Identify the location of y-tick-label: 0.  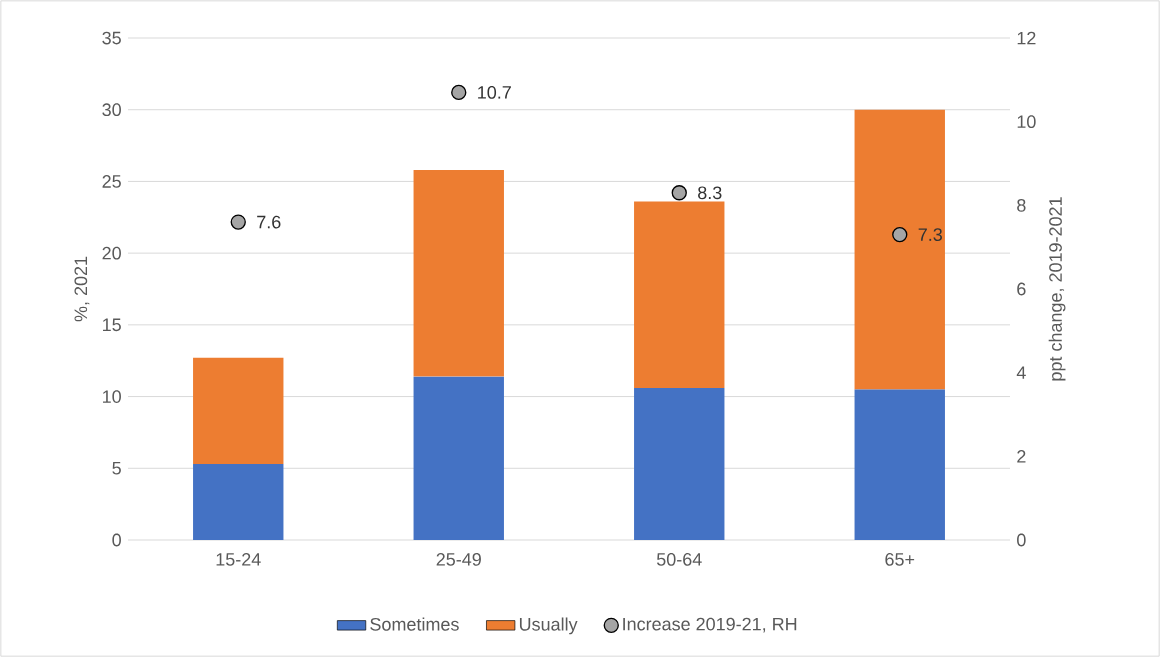
(116, 540).